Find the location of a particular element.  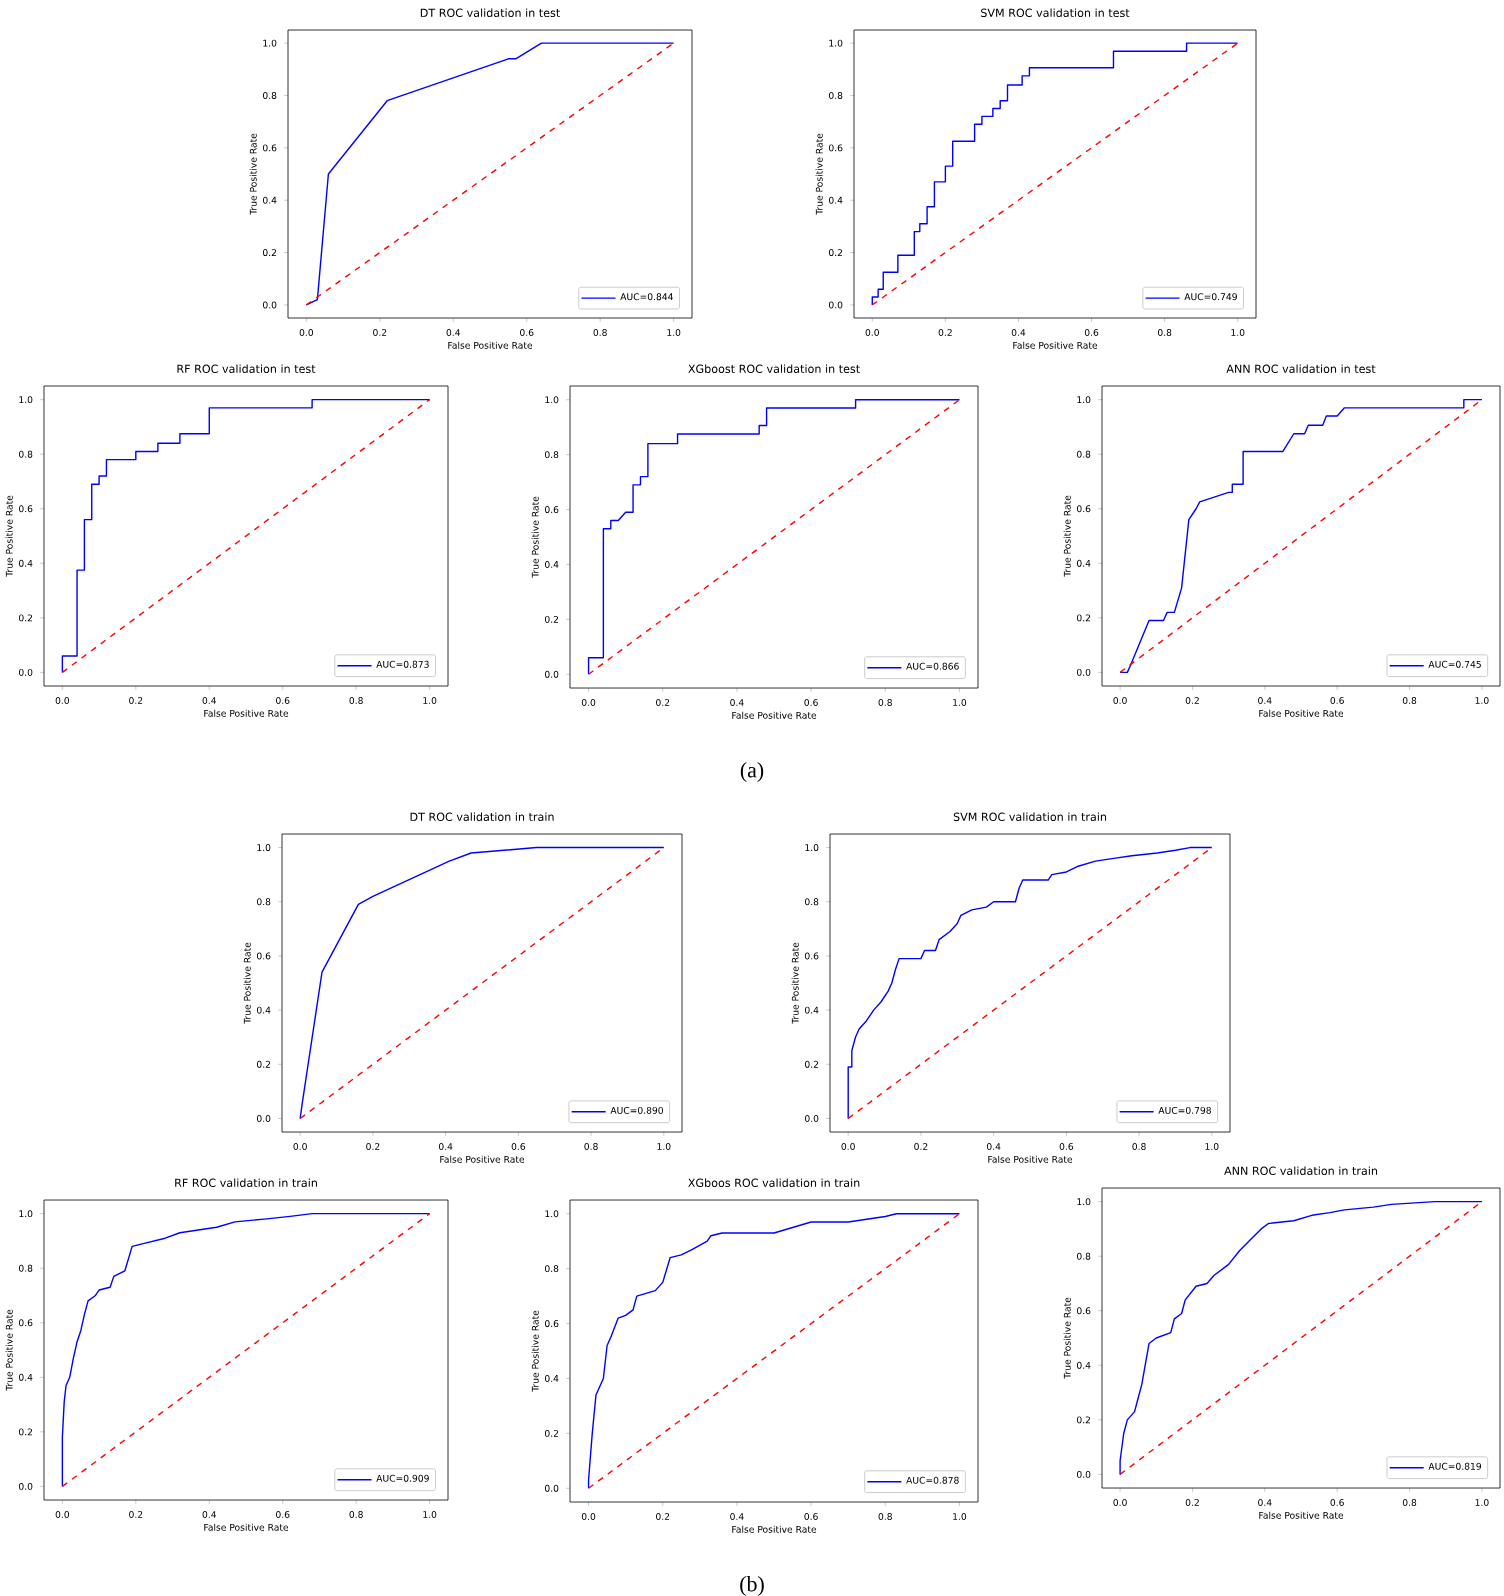

text: (b) is located at coordinates (752, 1586).